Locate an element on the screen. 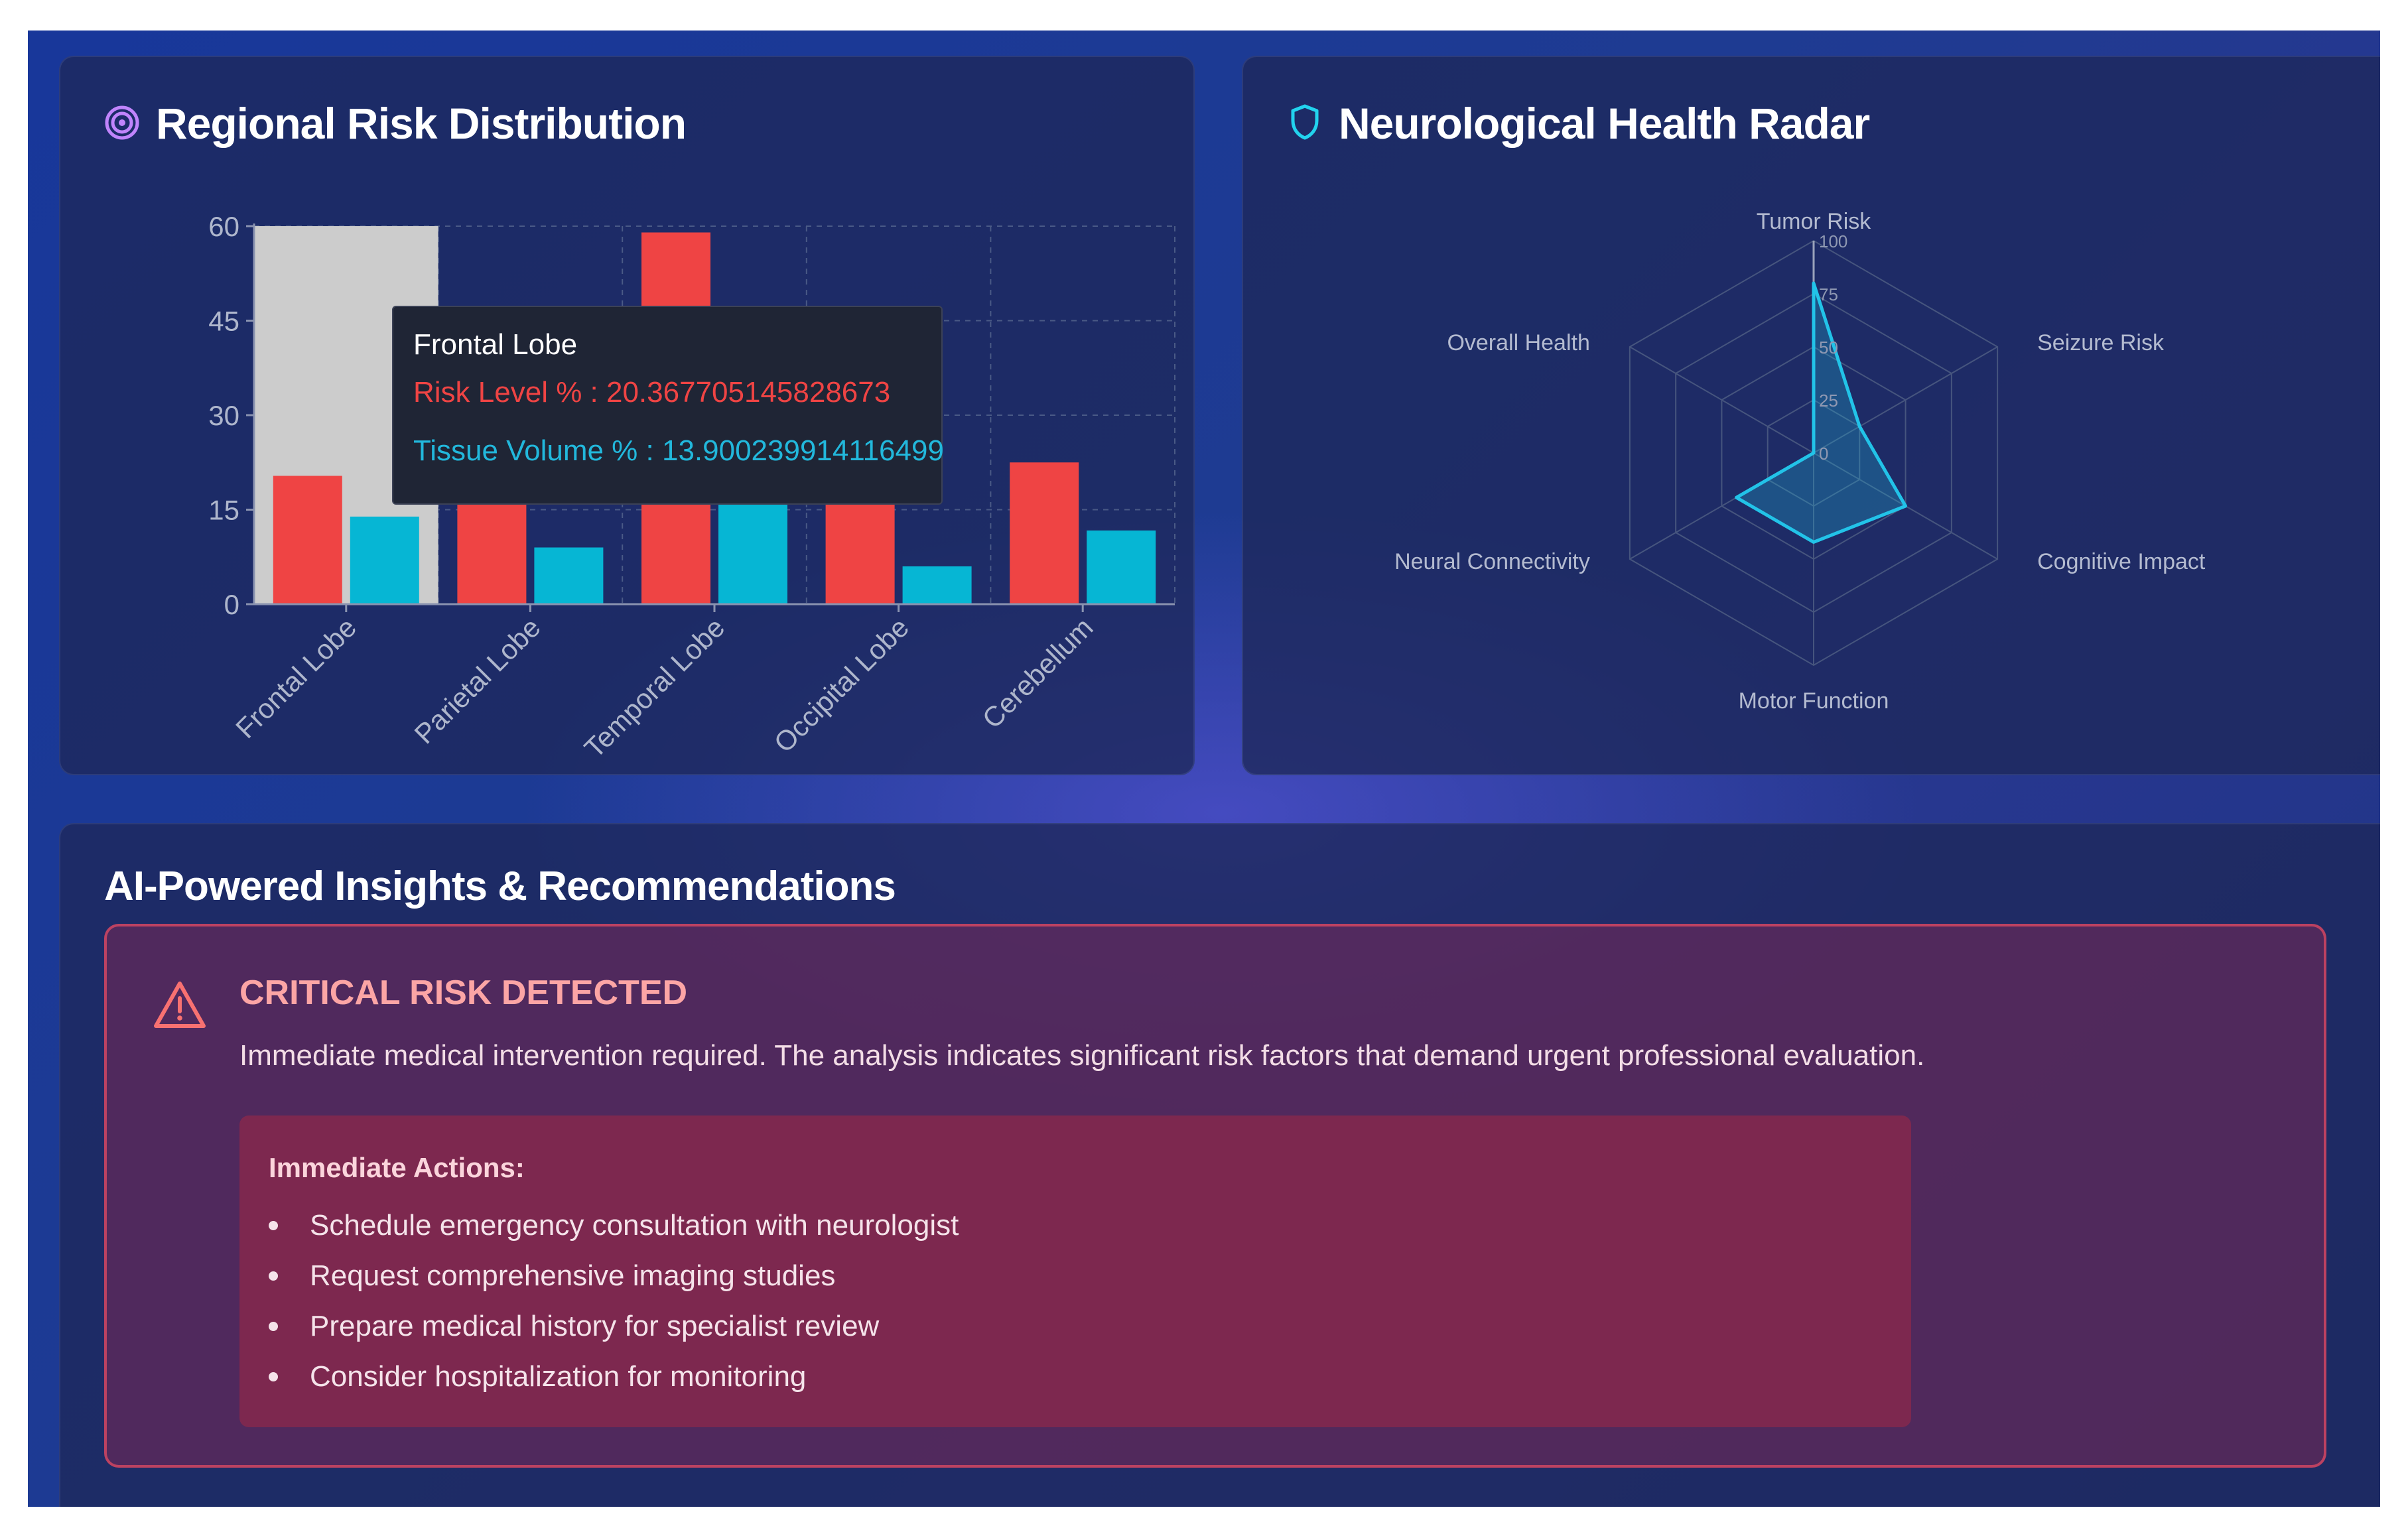 The width and height of the screenshot is (2408, 1532). y-tick-label: 60 is located at coordinates (223, 226).